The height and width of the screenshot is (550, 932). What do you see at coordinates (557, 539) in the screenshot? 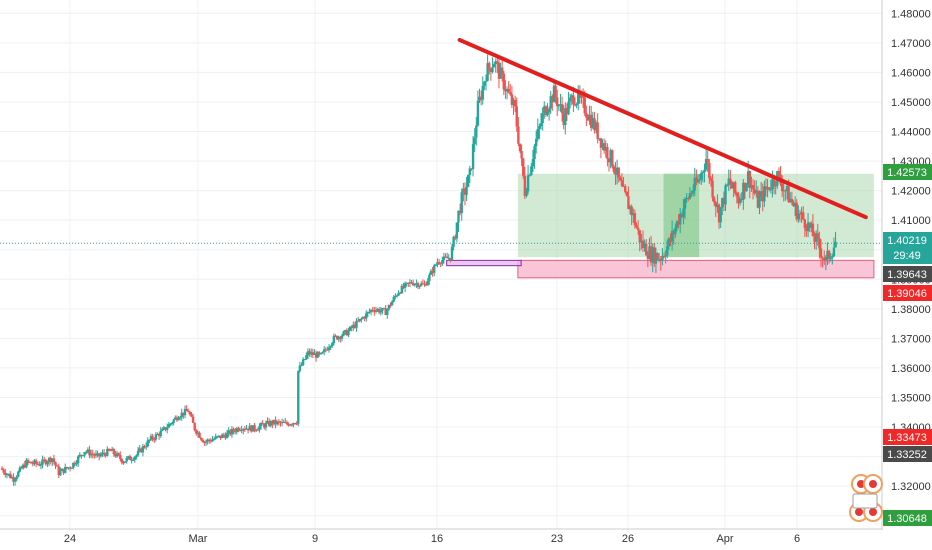
I see `time-tick-label: 23` at bounding box center [557, 539].